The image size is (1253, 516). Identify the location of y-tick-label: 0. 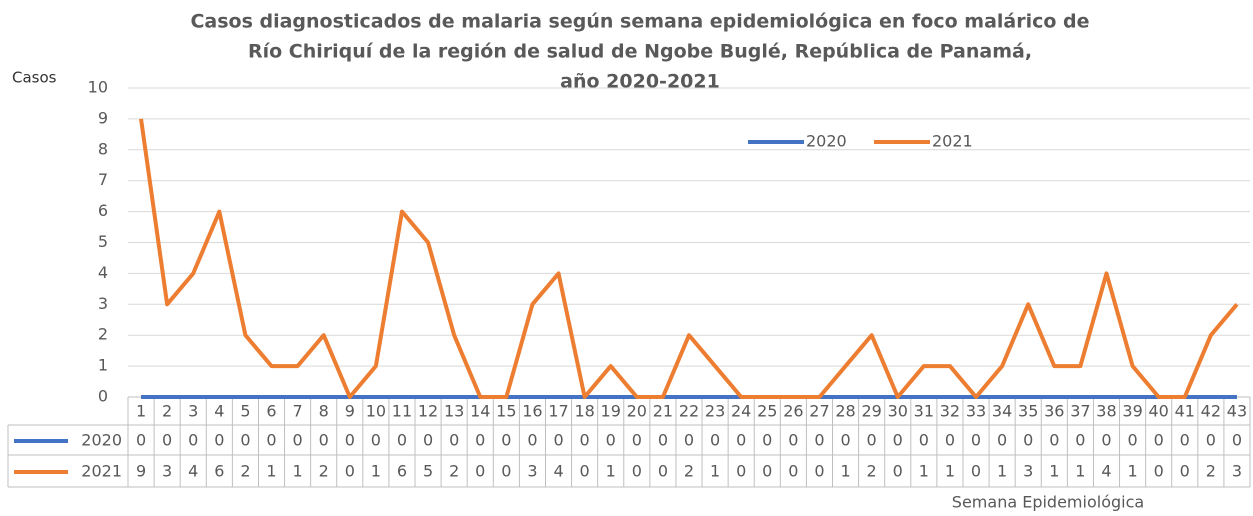
(103, 396).